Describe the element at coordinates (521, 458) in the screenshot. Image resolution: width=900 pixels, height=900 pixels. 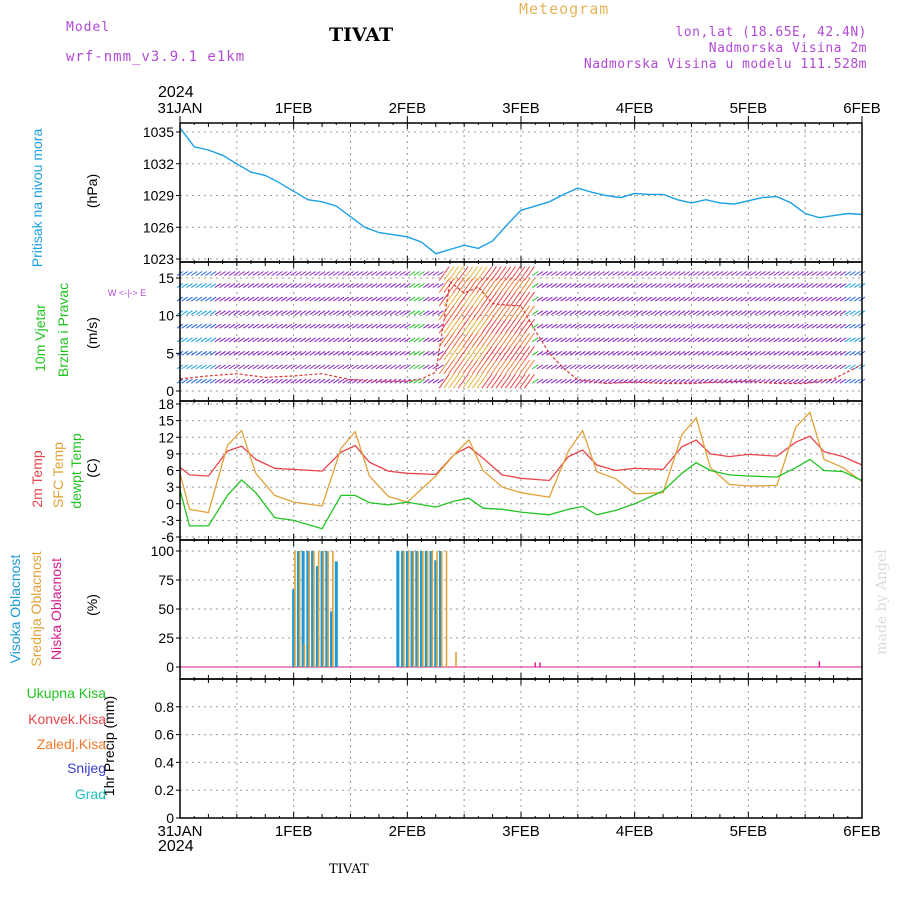
I see `temp-line-t2m` at that location.